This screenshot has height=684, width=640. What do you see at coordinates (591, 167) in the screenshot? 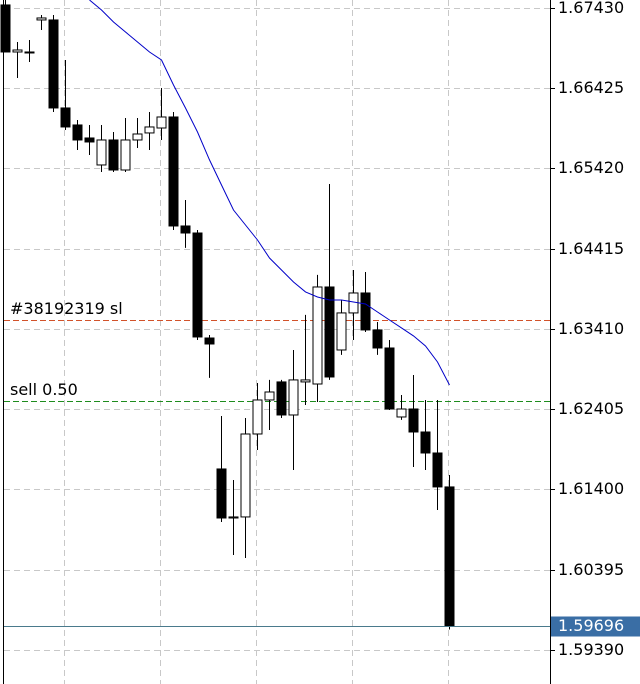
I see `y-tick-label: 1.65420` at bounding box center [591, 167].